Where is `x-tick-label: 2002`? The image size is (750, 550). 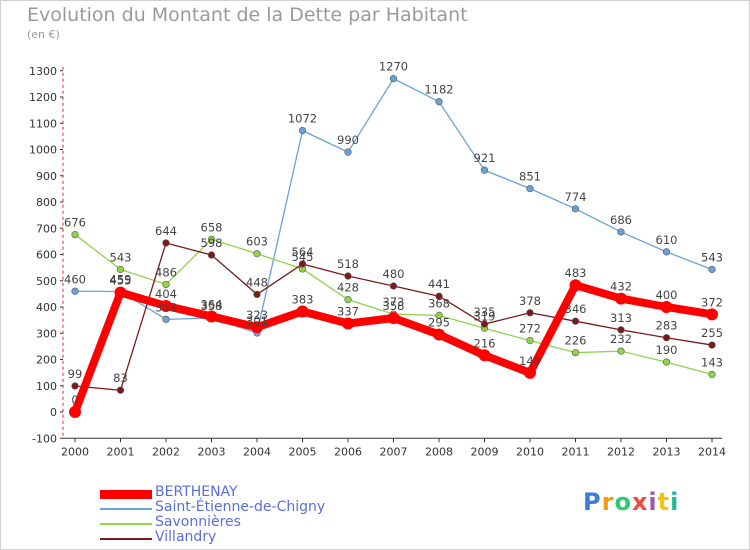 x-tick-label: 2002 is located at coordinates (166, 451).